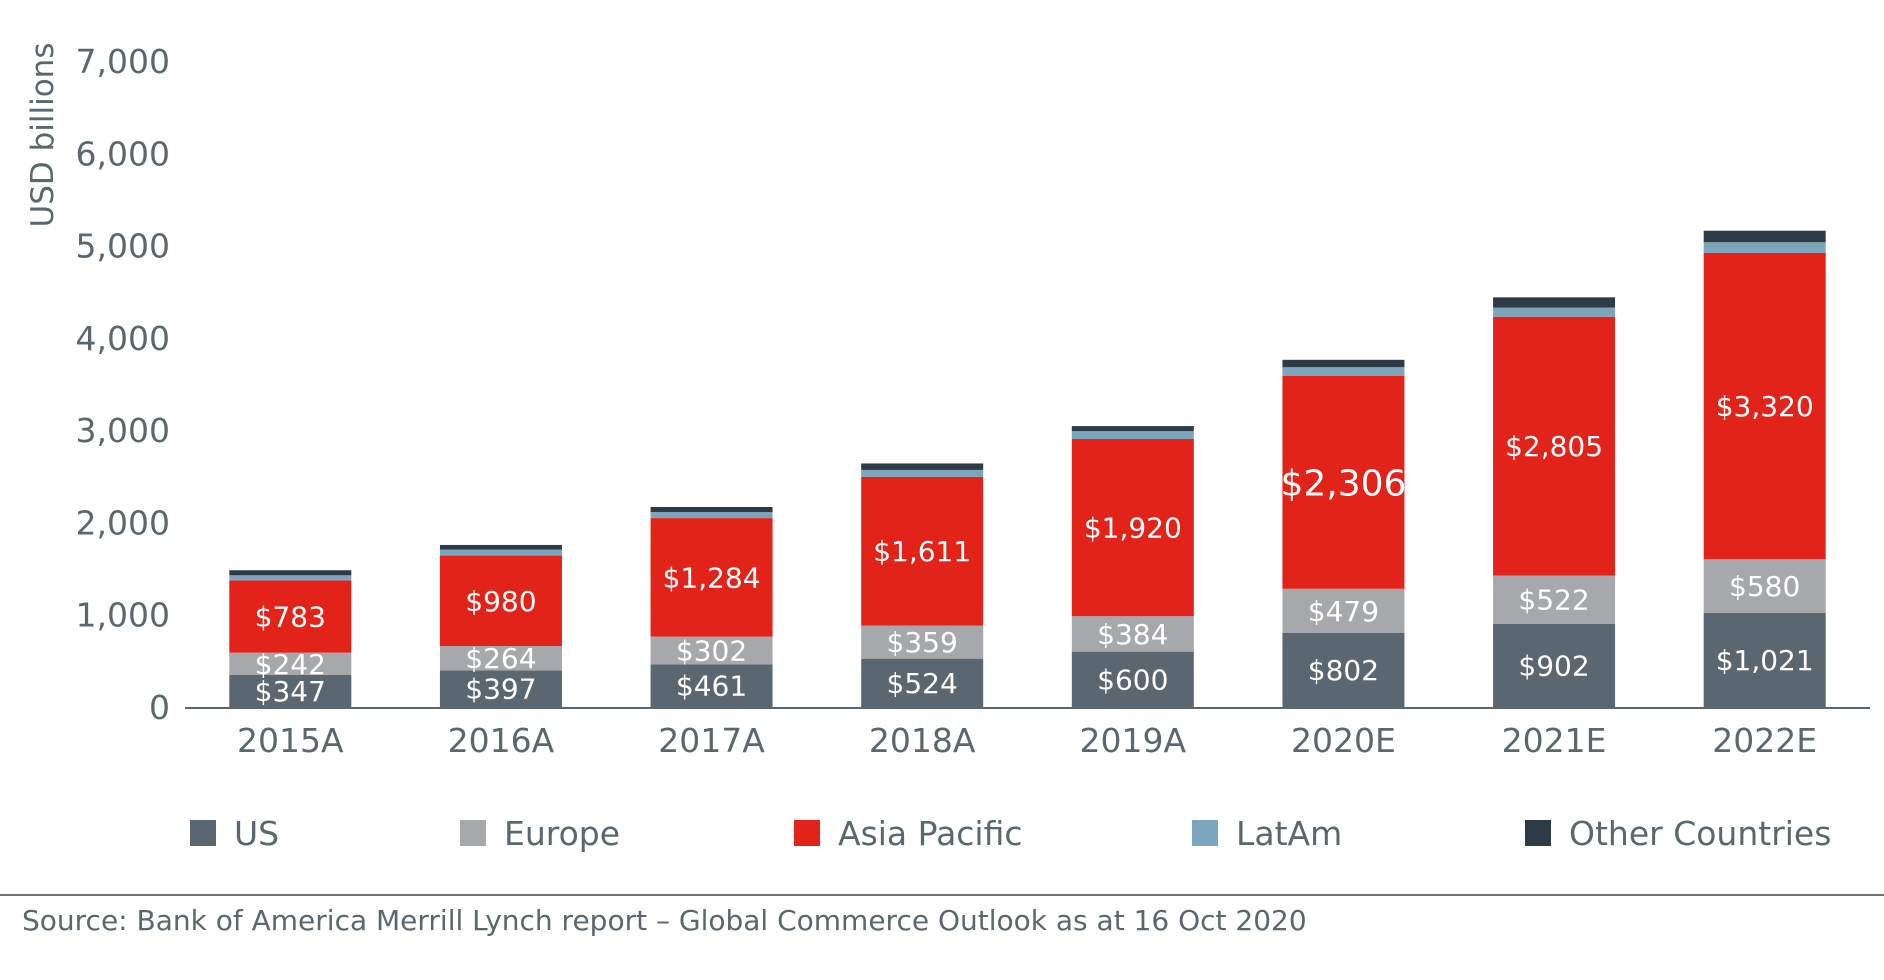 The height and width of the screenshot is (980, 1884). I want to click on y-tick-label: 7,000, so click(123, 61).